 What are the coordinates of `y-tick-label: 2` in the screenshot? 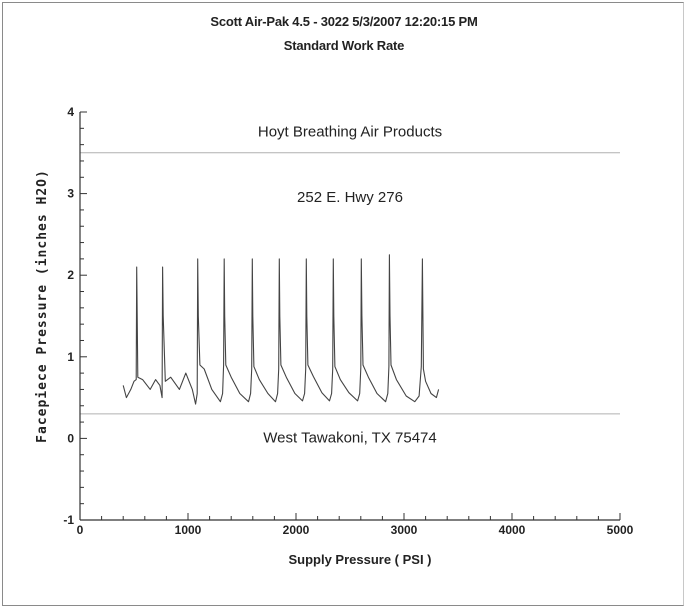 It's located at (70, 275).